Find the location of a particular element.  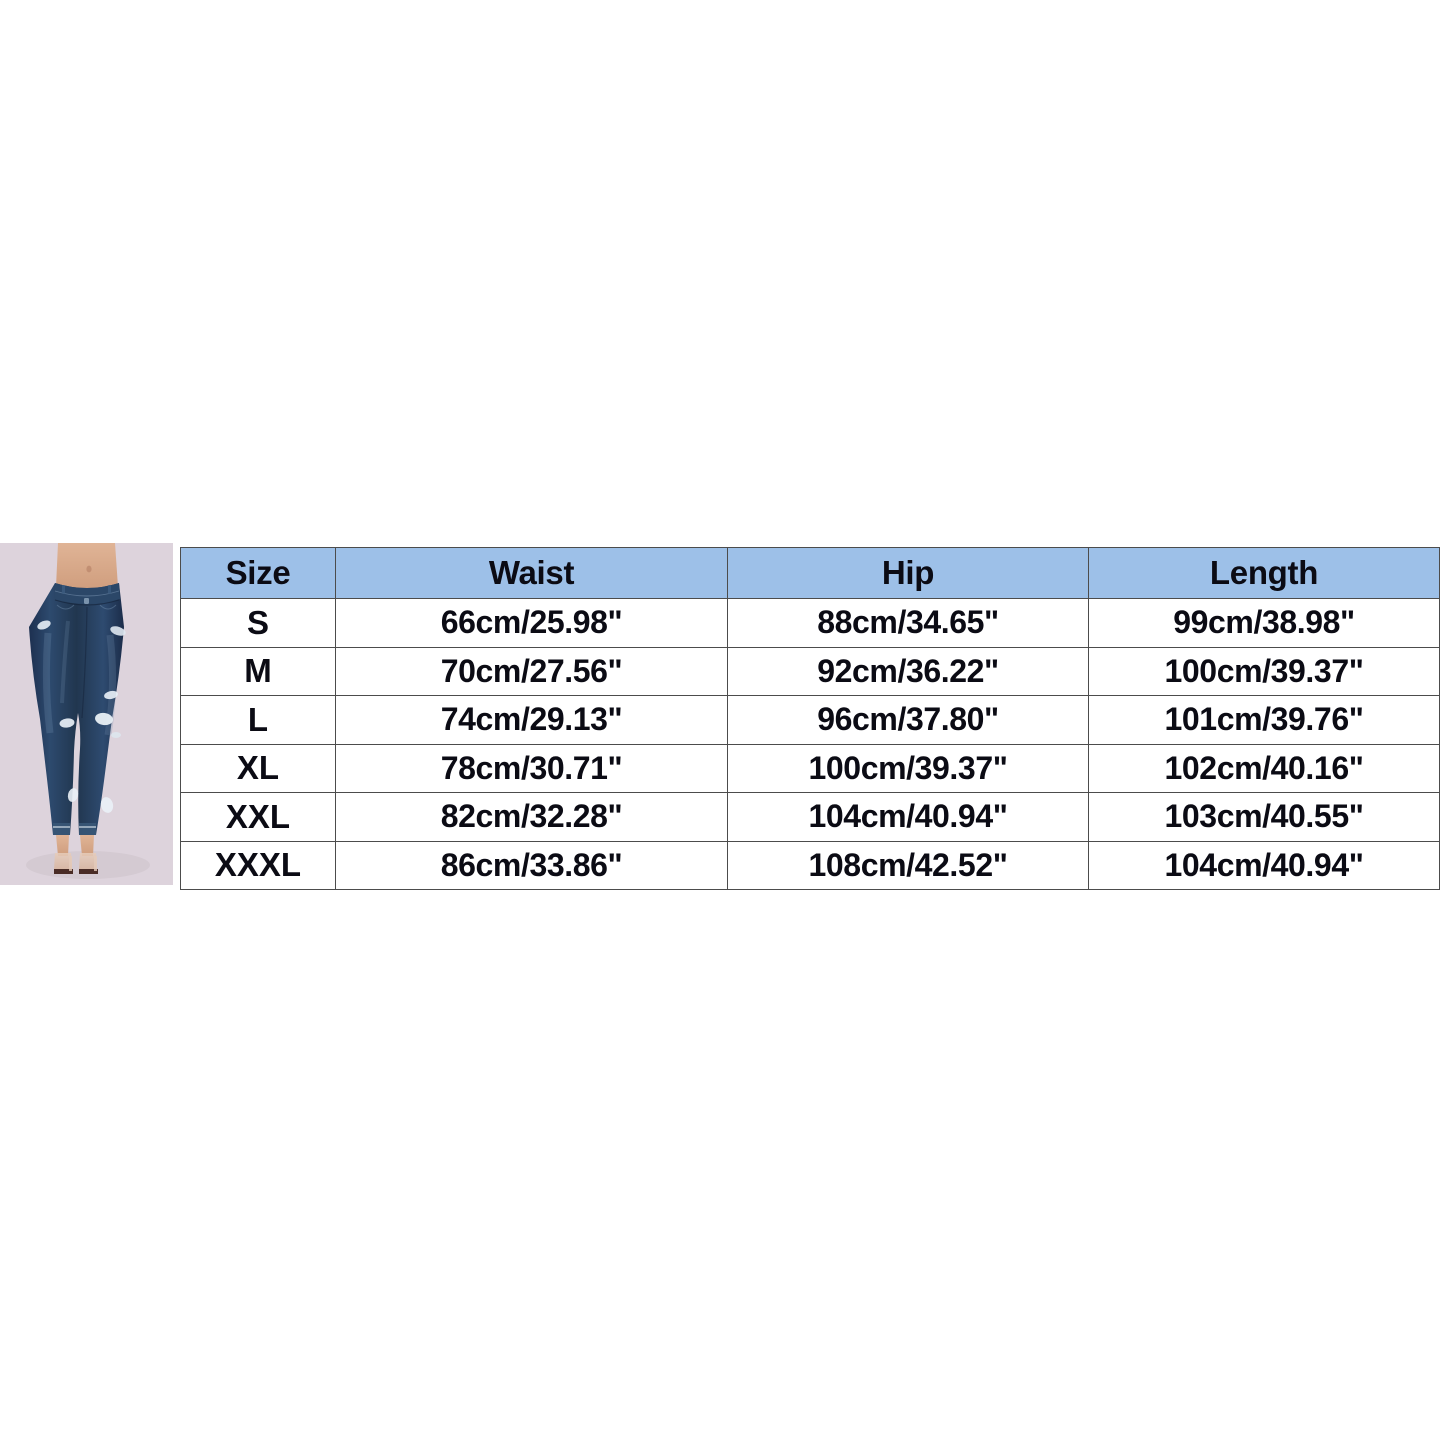

cell-size: M is located at coordinates (258, 671).